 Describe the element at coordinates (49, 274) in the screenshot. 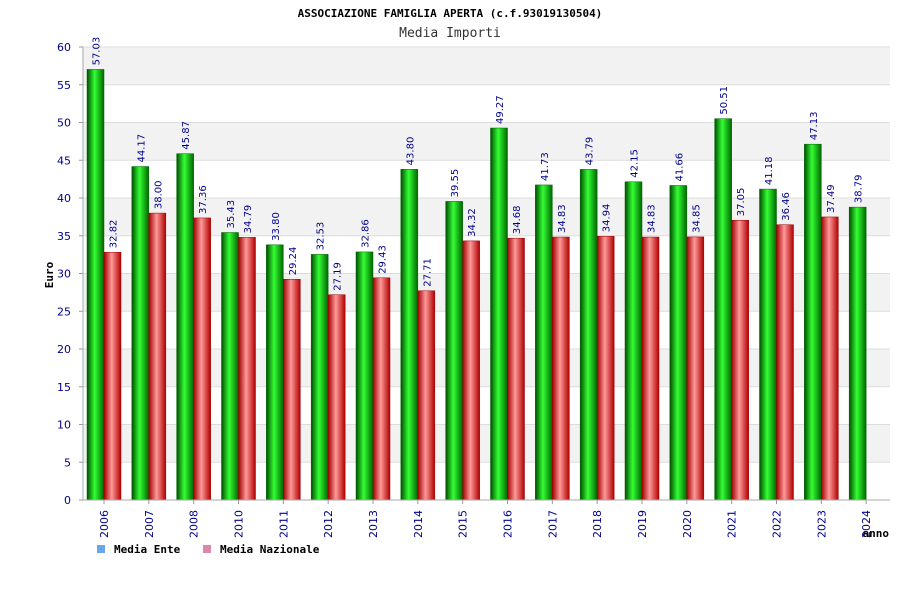

I see `y-axis-label: Euro` at that location.